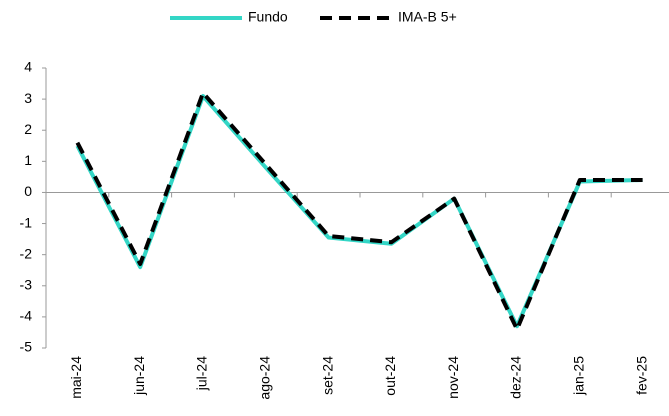  Describe the element at coordinates (641, 375) in the screenshot. I see `x-tick-label: fev-25` at that location.